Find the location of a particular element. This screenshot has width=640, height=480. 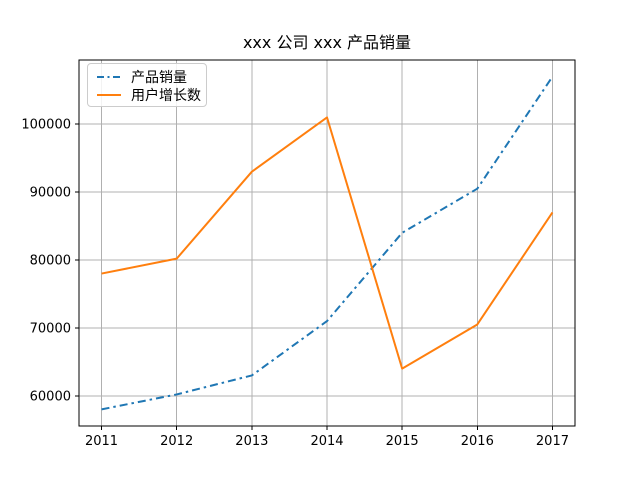

dashdot-line-icon is located at coordinates (109, 77).